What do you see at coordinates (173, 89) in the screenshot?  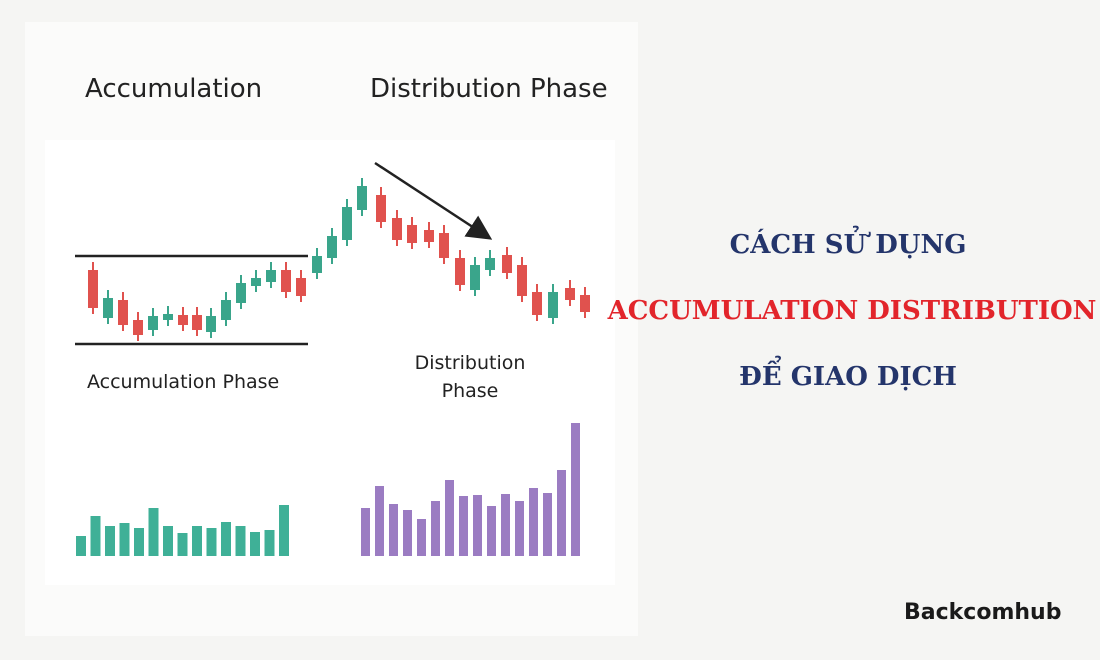 I see `heading: Accumulation` at bounding box center [173, 89].